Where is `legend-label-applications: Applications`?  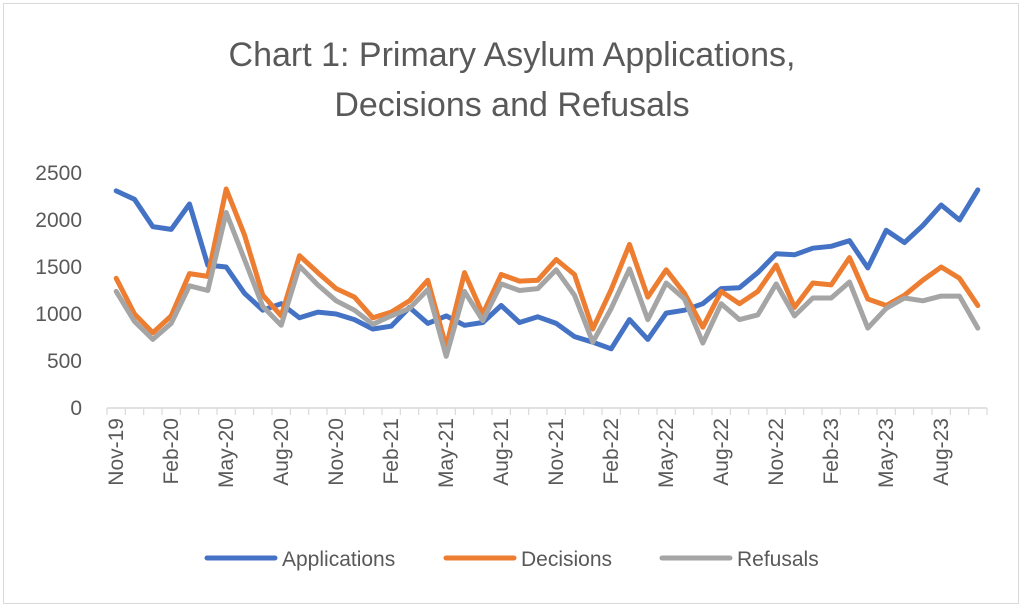
legend-label-applications: Applications is located at coordinates (338, 559).